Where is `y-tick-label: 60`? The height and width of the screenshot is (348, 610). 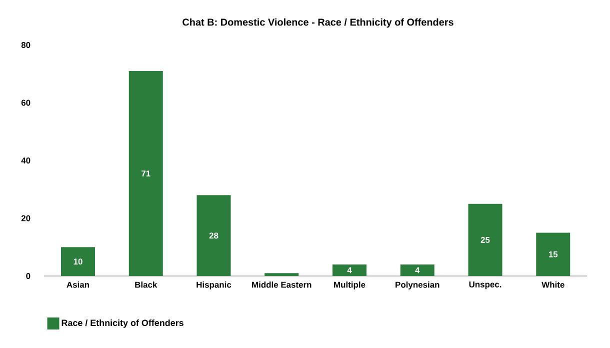 y-tick-label: 60 is located at coordinates (25, 103).